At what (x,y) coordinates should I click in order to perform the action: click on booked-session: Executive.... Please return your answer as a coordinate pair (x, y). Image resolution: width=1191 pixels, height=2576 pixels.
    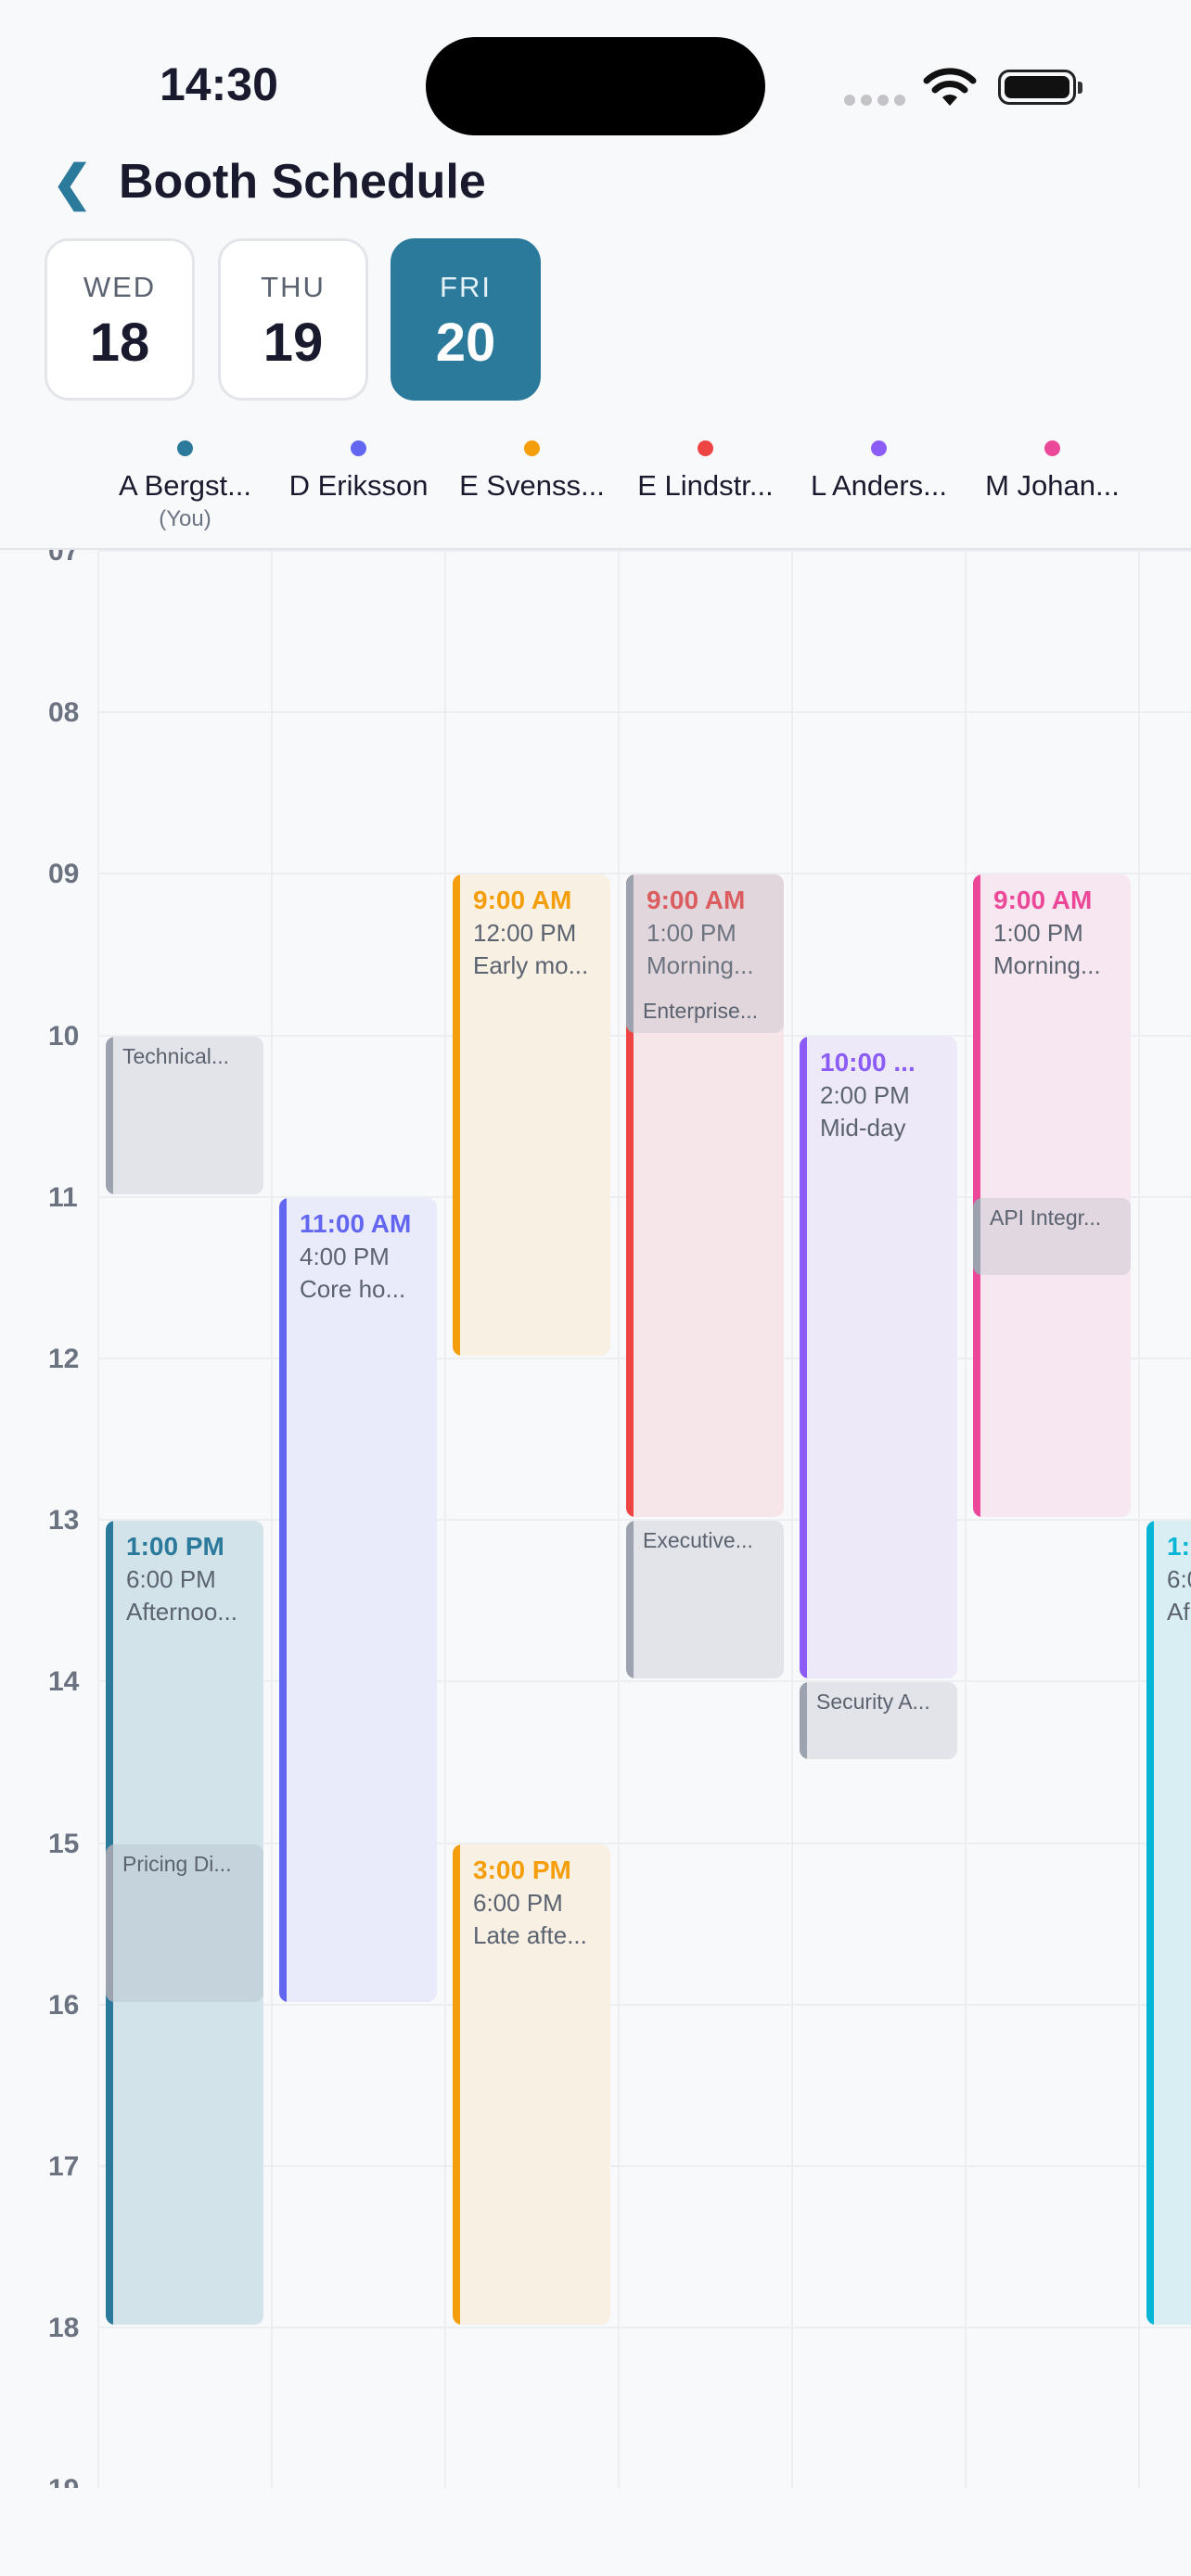
    Looking at the image, I should click on (705, 1600).